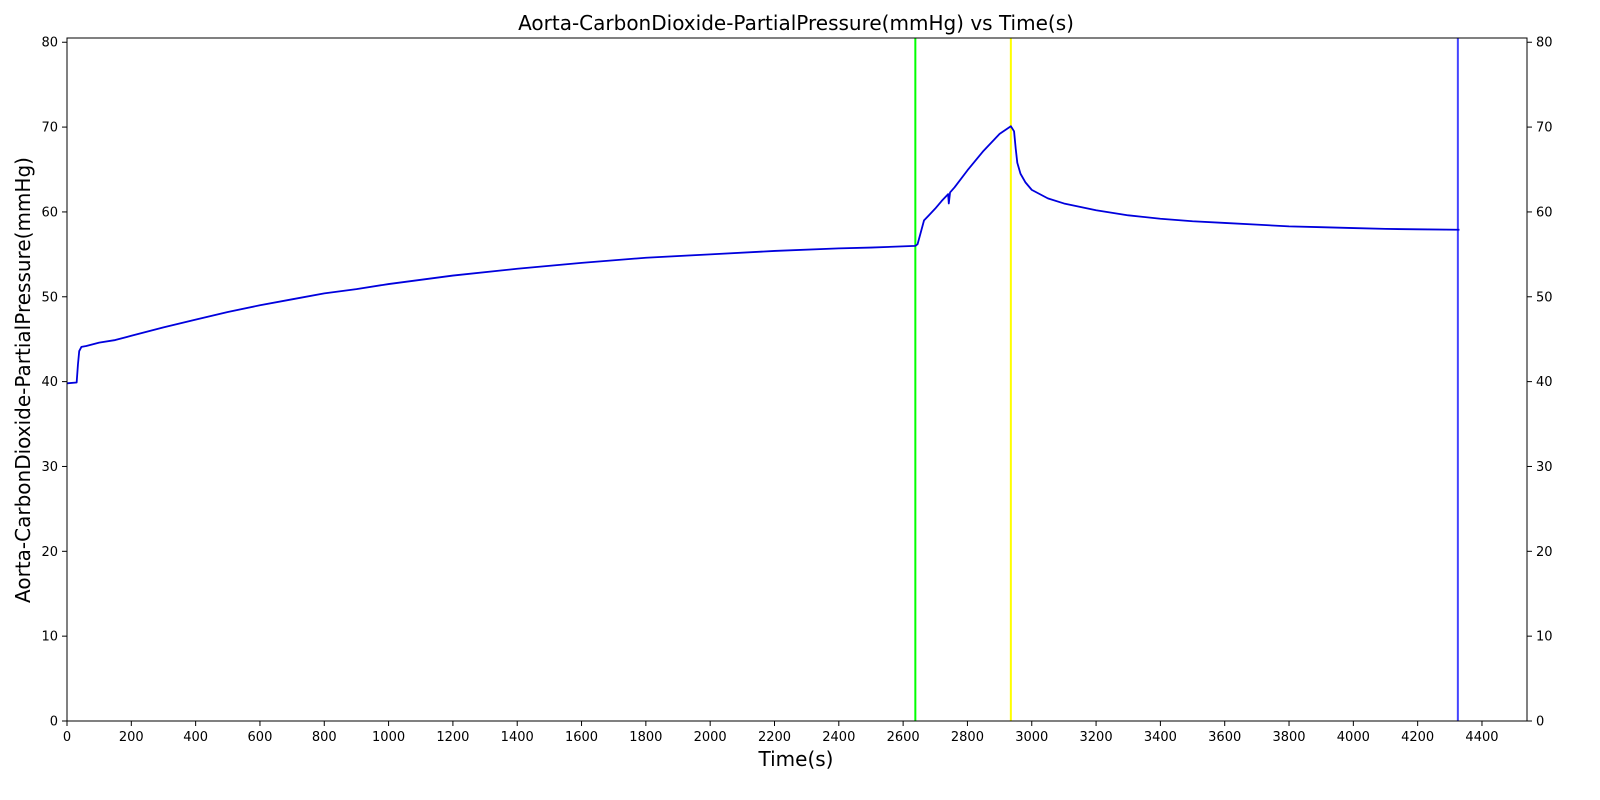 This screenshot has height=800, width=1600. Describe the element at coordinates (49, 637) in the screenshot. I see `y-tick-label-left: 10` at that location.